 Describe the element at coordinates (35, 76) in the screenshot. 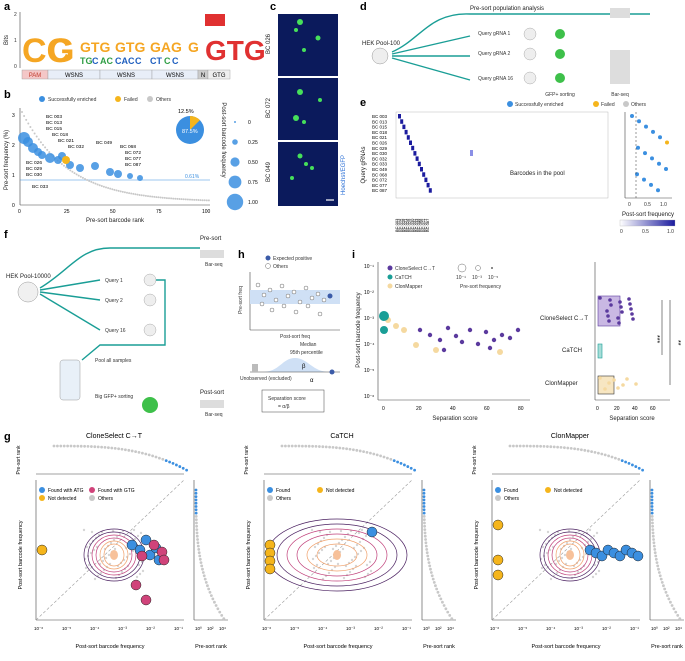

I see `seq-pam-label: PAM` at that location.